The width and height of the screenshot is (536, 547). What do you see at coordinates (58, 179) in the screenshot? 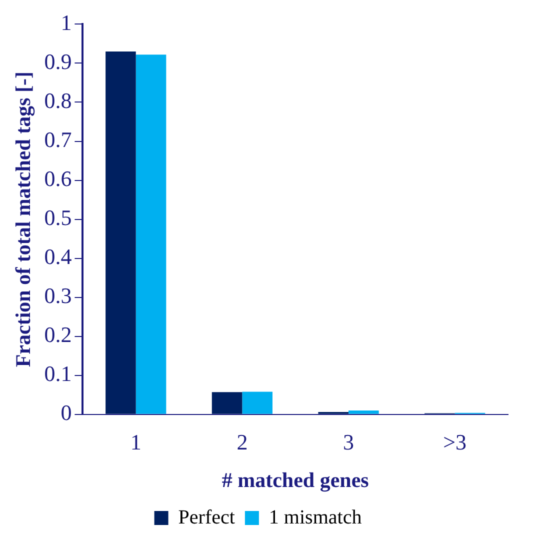
I see `y-tick-label: 0.6` at bounding box center [58, 179].